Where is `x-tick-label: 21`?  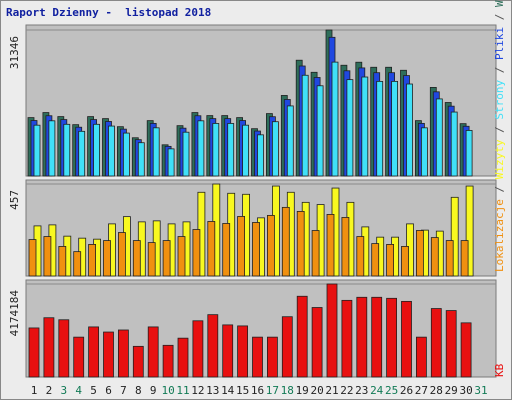
x-tick-label: 21 is located at coordinates (331, 390).